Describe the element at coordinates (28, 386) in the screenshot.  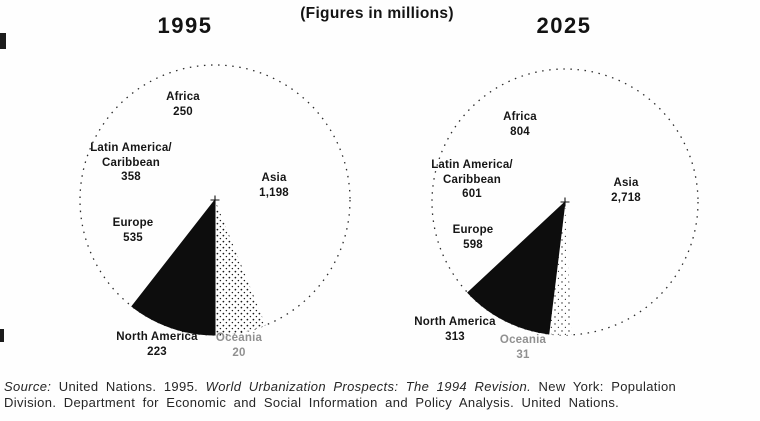
I see `source-label: Source:` at that location.